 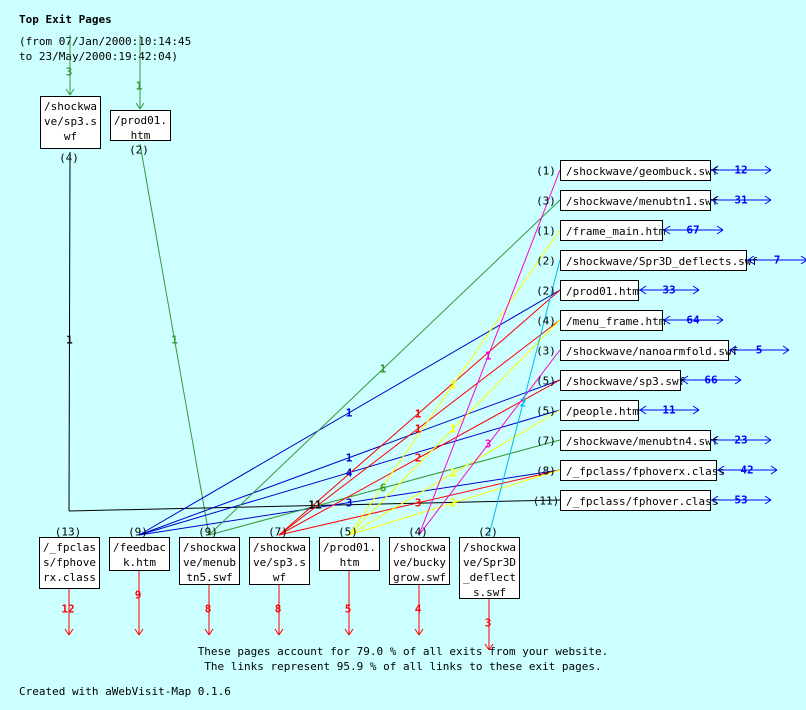 What do you see at coordinates (612, 320) in the screenshot?
I see `linked-page-node: /menu_frame.htm` at bounding box center [612, 320].